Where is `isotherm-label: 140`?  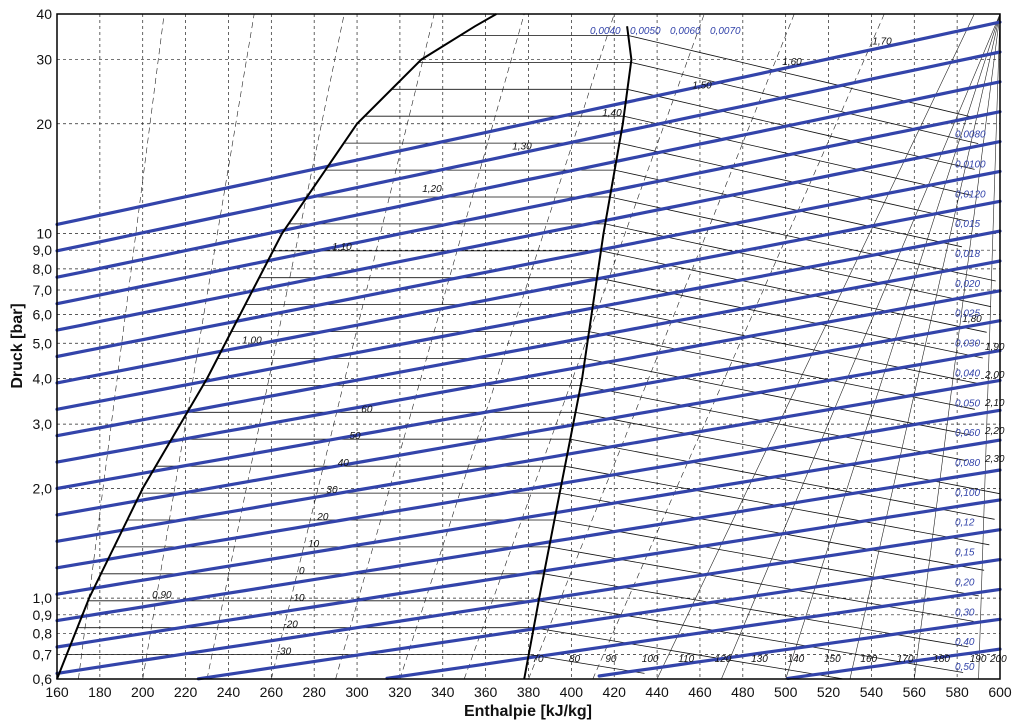 isotherm-label: 140 is located at coordinates (796, 659).